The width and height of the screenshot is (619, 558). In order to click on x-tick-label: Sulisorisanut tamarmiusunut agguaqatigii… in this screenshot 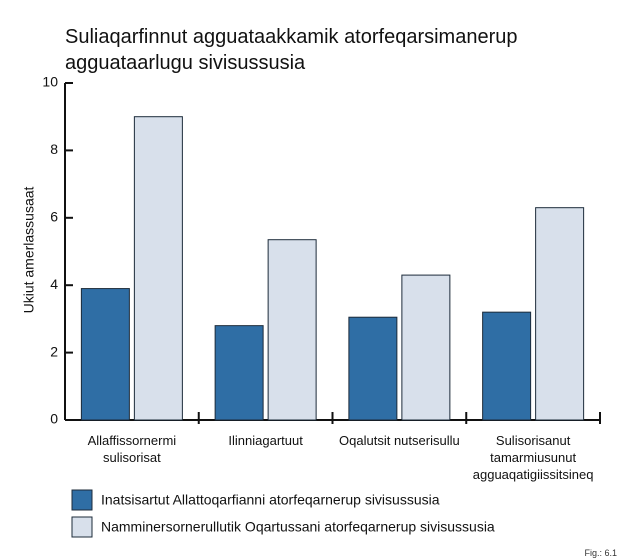, I will do `click(533, 457)`.